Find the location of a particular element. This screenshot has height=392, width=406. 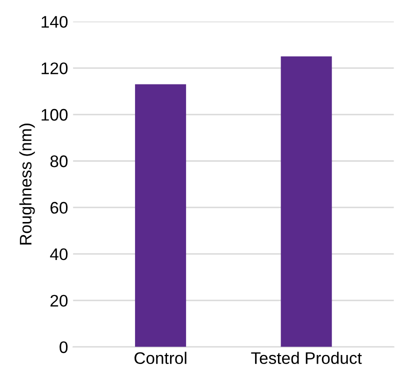

y-tick-label: 20 is located at coordinates (59, 300).